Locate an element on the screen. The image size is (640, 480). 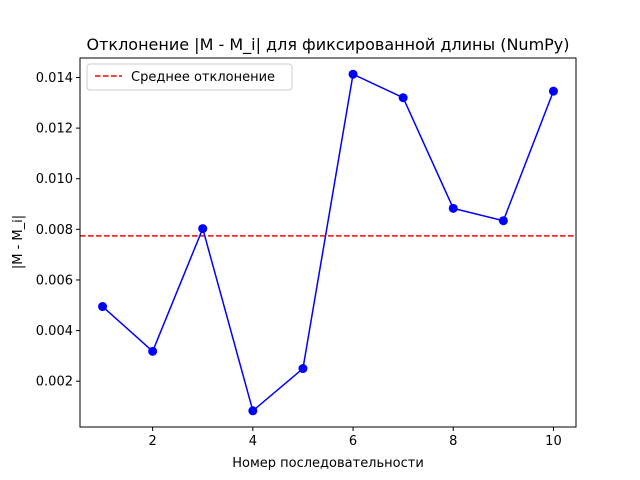
y-tick-label: 0.008 is located at coordinates (54, 230).